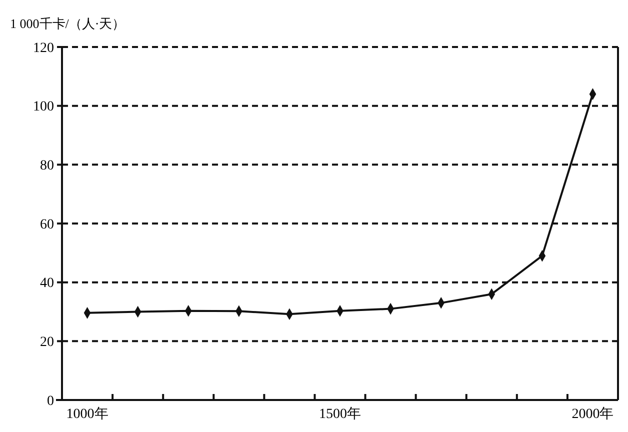  What do you see at coordinates (47, 166) in the screenshot?
I see `y-tick-label: 80` at bounding box center [47, 166].